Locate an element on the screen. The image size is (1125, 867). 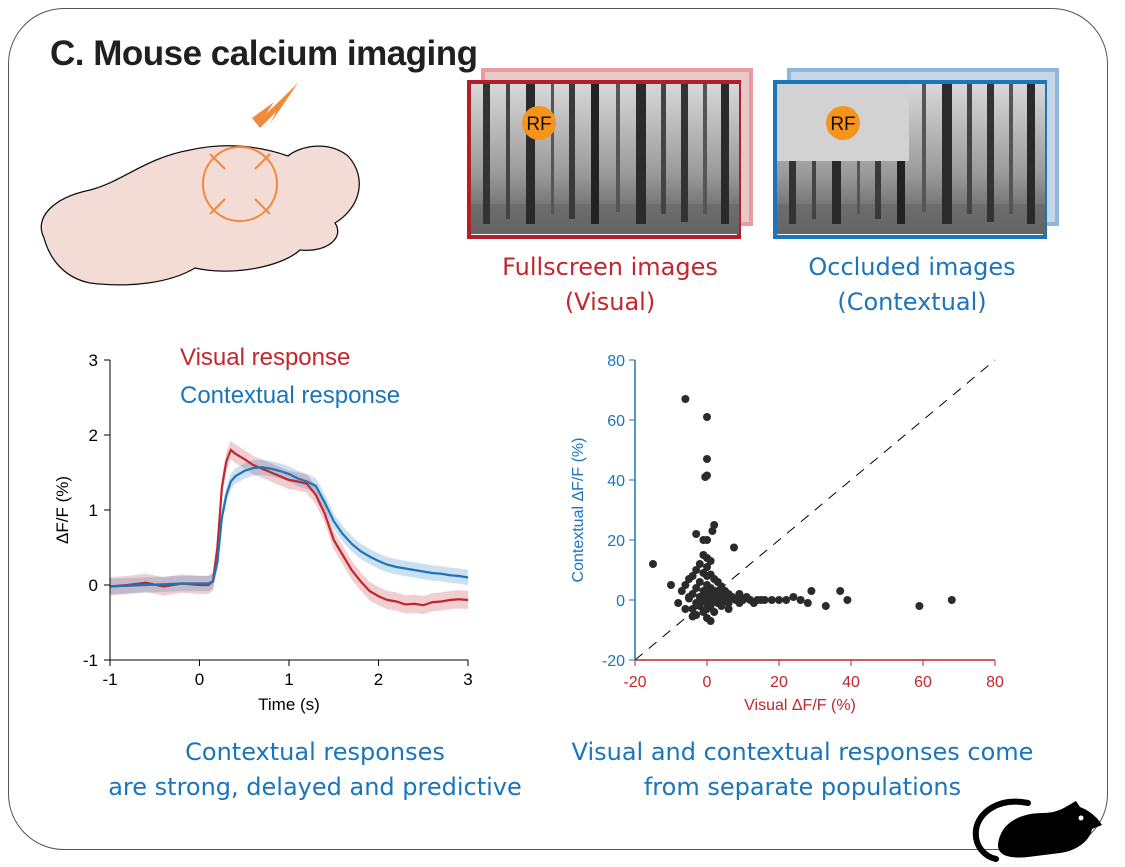
rf-label-visual: RF is located at coordinates (538, 124).